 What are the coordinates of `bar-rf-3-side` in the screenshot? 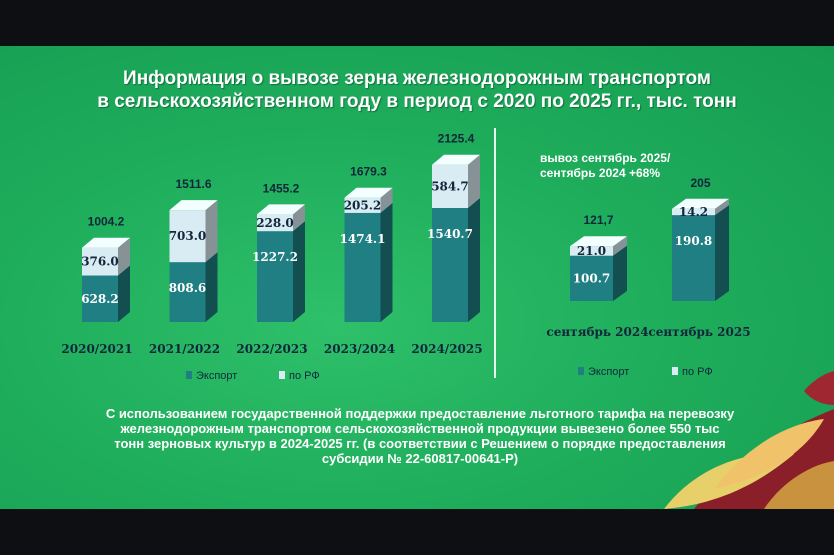 It's located at (386, 200).